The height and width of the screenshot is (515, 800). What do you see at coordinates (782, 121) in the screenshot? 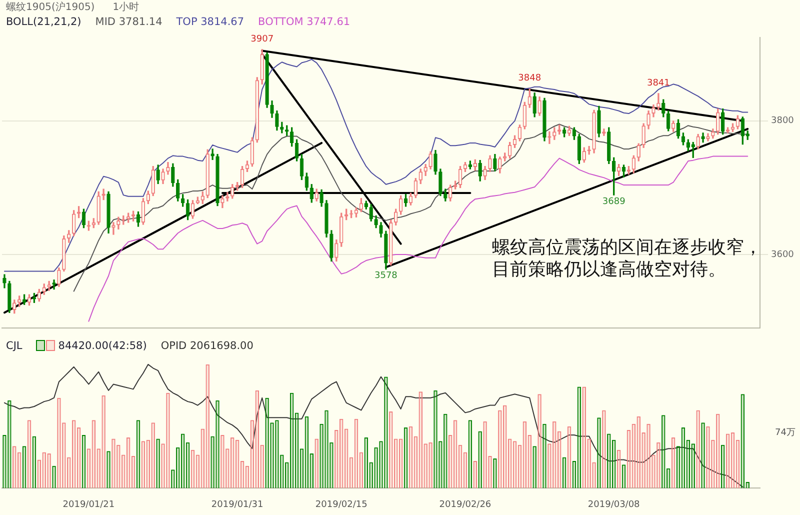
I see `y-tick-label: 3800` at bounding box center [782, 121].